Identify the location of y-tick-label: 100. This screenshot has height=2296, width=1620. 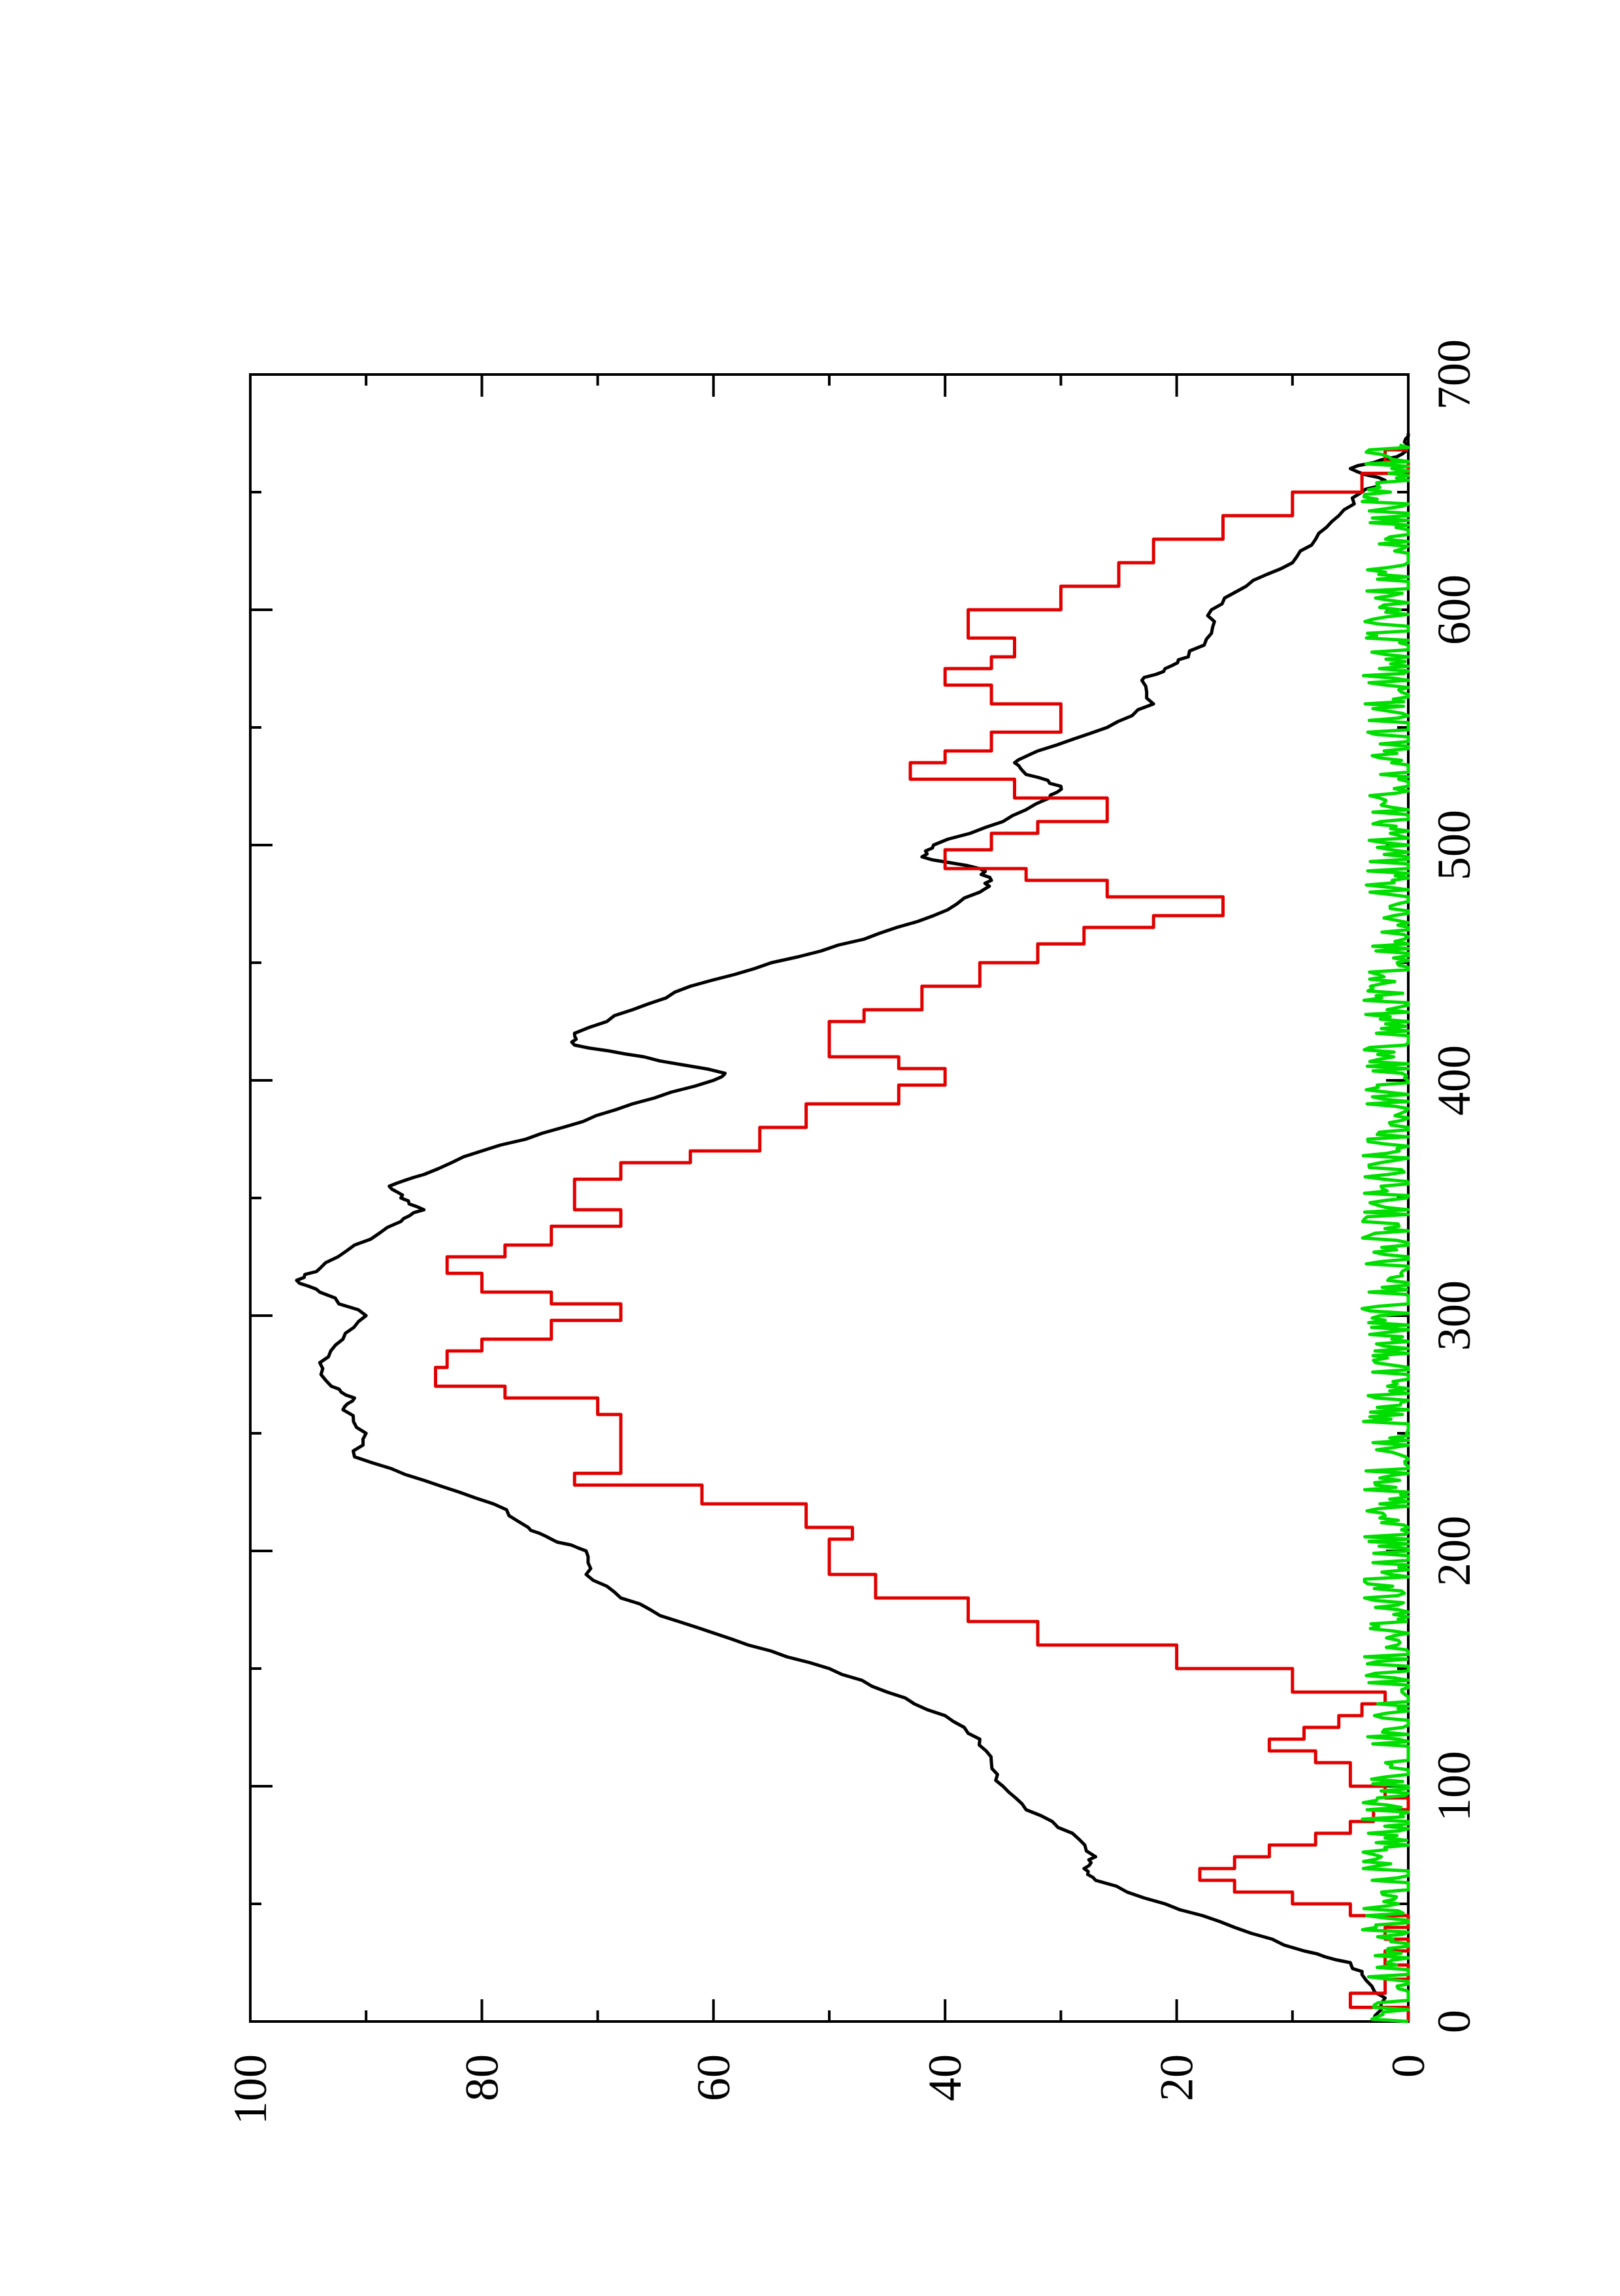
(250, 2089).